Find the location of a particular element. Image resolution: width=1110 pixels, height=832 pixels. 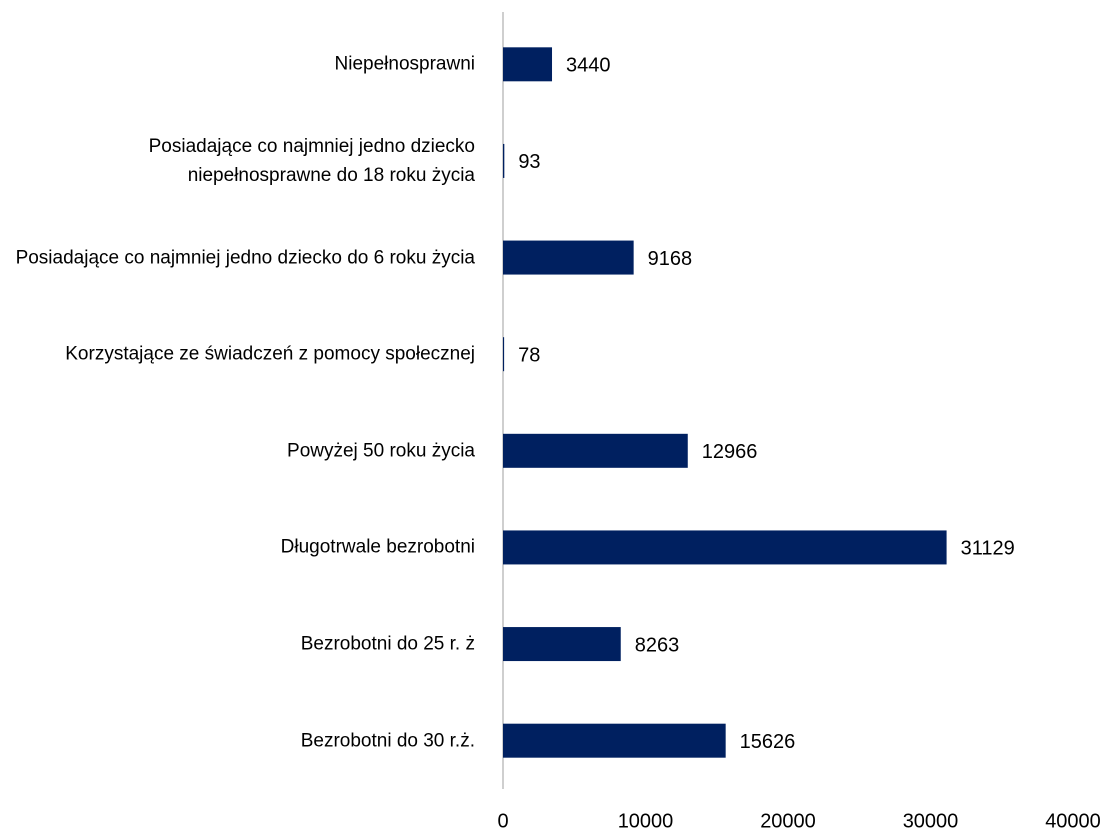

data-label: 78 is located at coordinates (529, 355).